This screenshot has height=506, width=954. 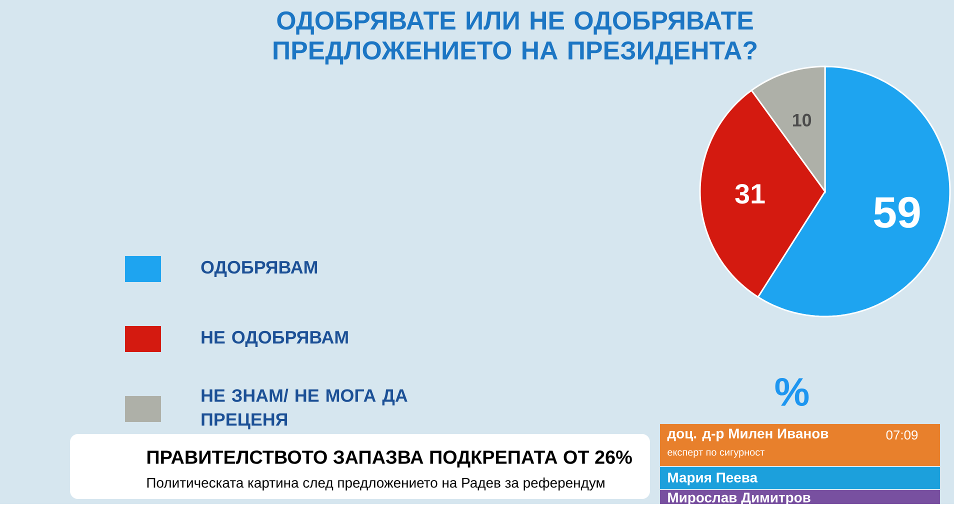 I want to click on chart-title: ОДОБРЯВАТЕ ИЛИ НЕ ОДОБРЯВАТЕ ПРЕДЛОЖЕНИЕТО НА ПРЕЗИДЕНТА?, so click(x=515, y=37).